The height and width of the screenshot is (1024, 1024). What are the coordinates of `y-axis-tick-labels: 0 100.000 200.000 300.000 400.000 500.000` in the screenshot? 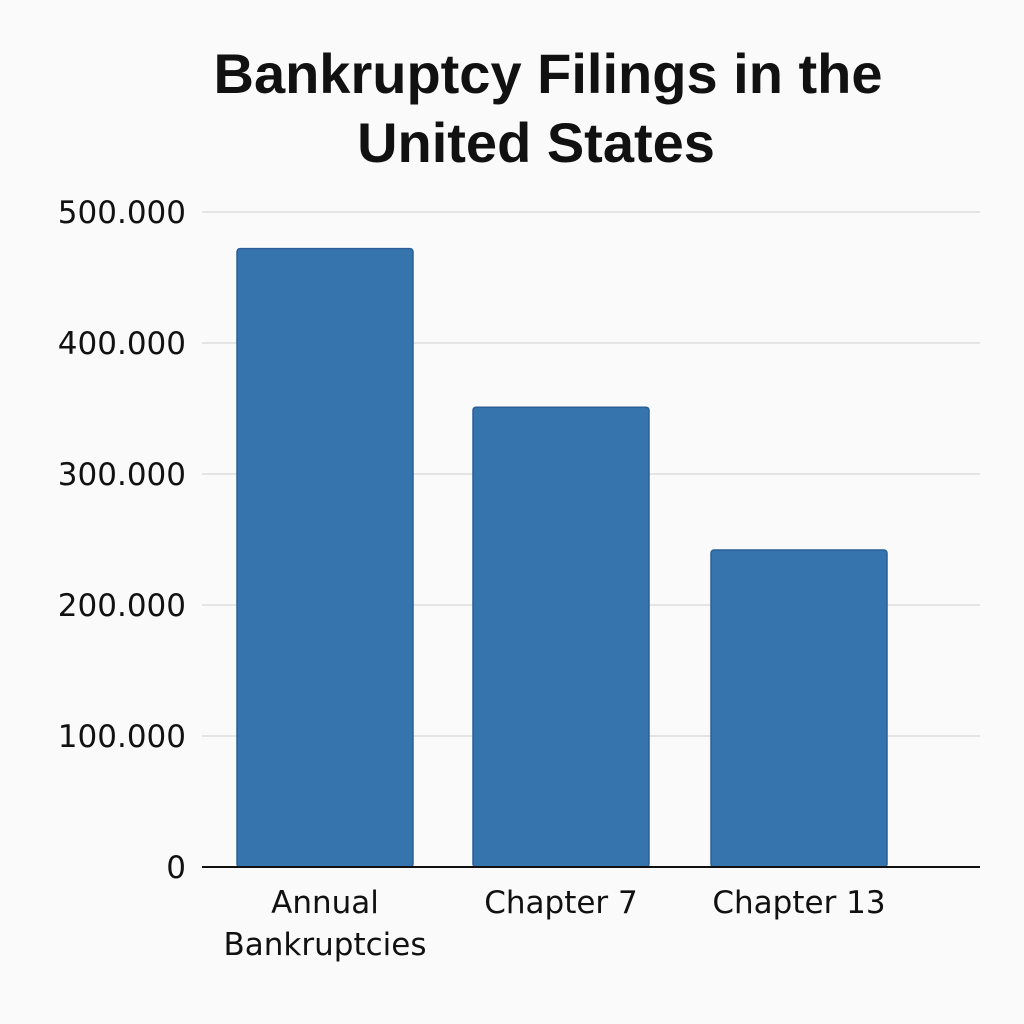 It's located at (122, 540).